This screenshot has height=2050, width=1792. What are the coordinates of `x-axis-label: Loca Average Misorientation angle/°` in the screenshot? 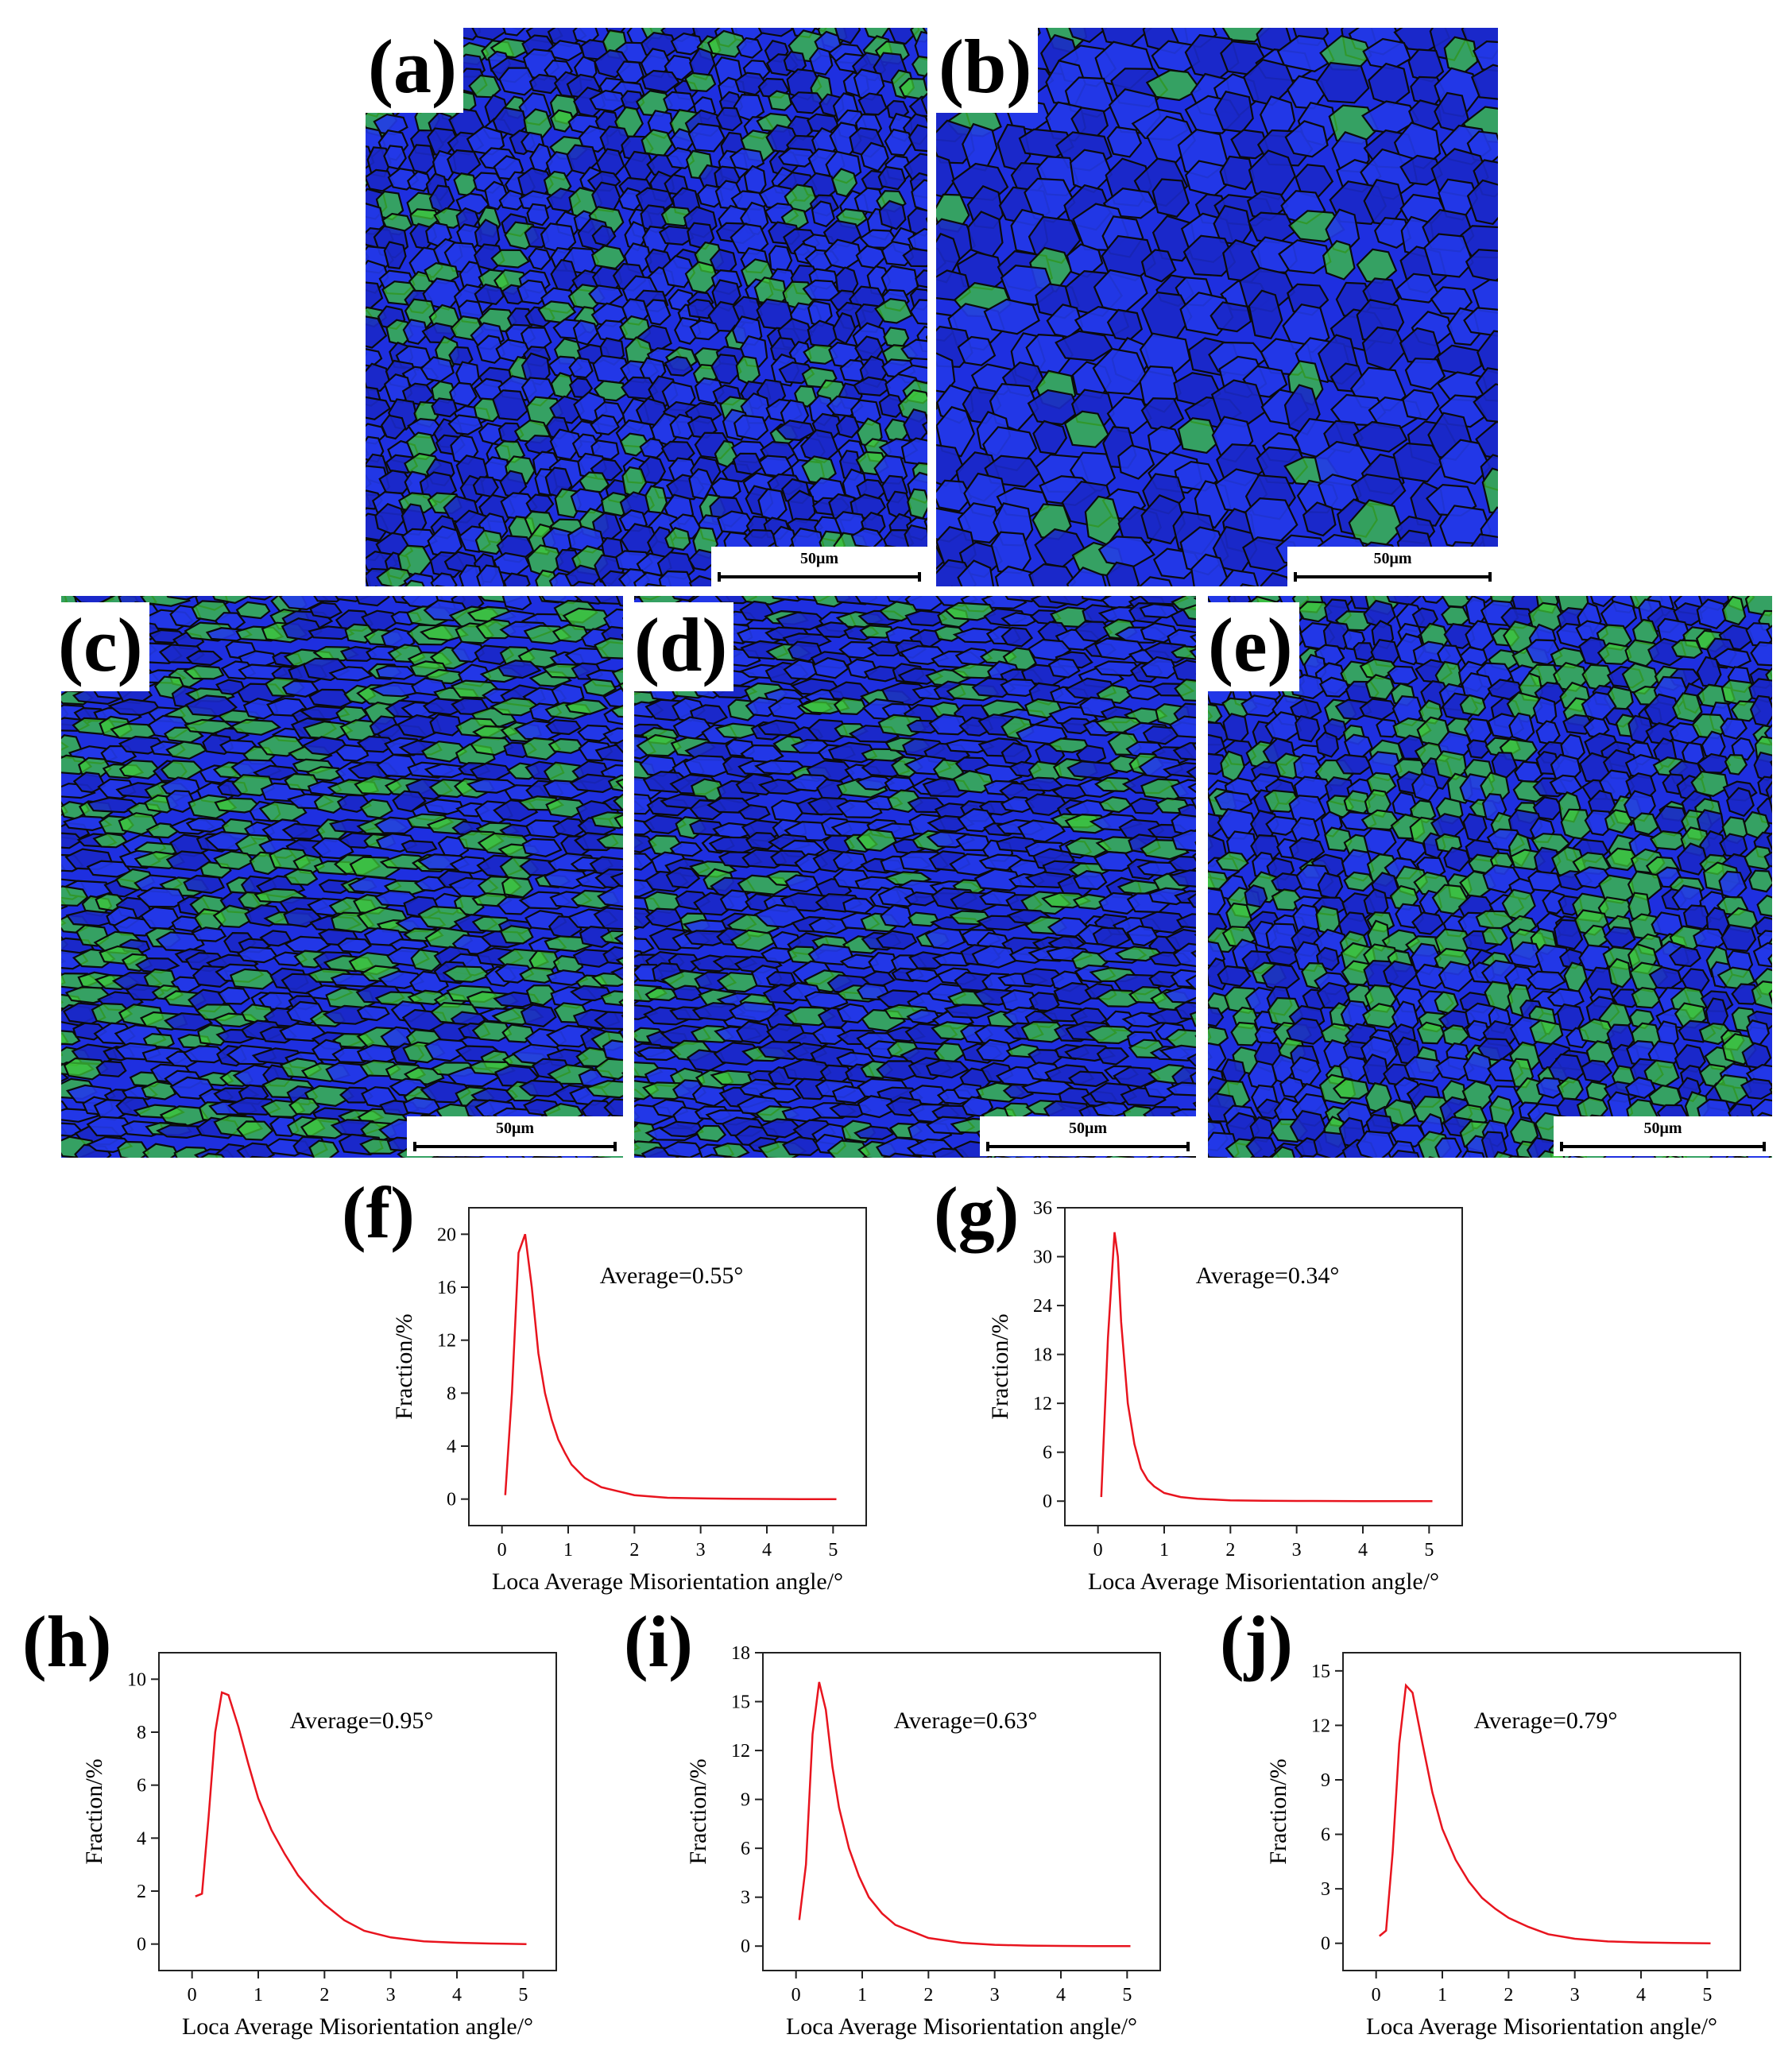 It's located at (1541, 2026).